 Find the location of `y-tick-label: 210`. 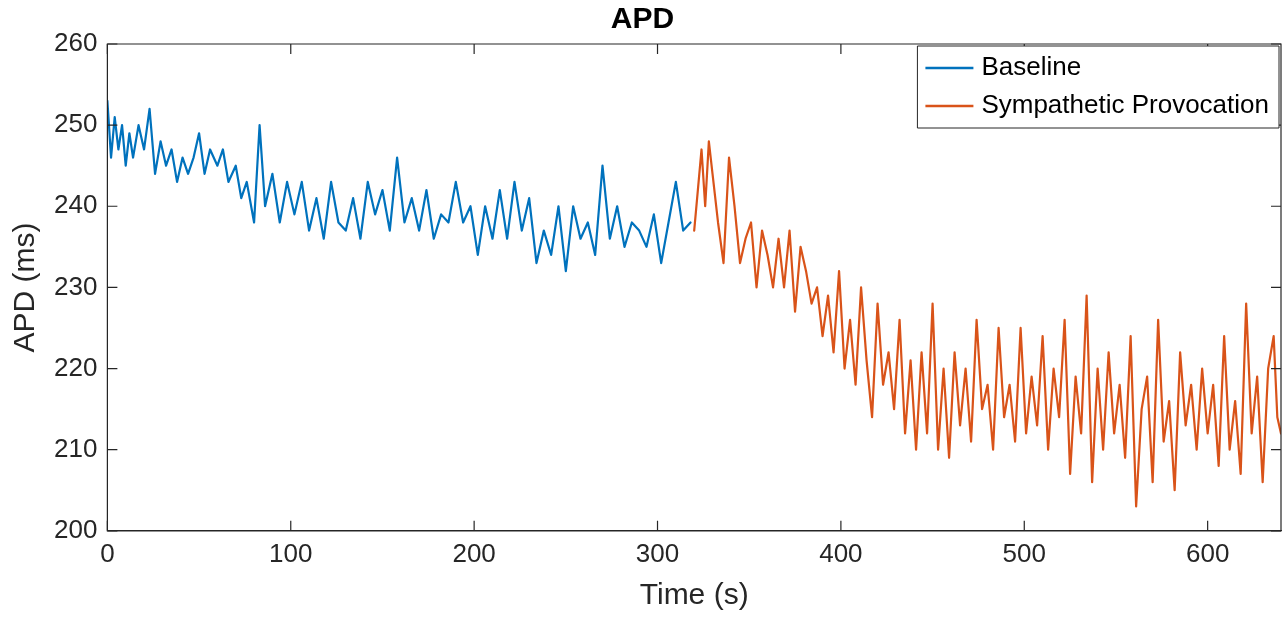

y-tick-label: 210 is located at coordinates (75, 447).